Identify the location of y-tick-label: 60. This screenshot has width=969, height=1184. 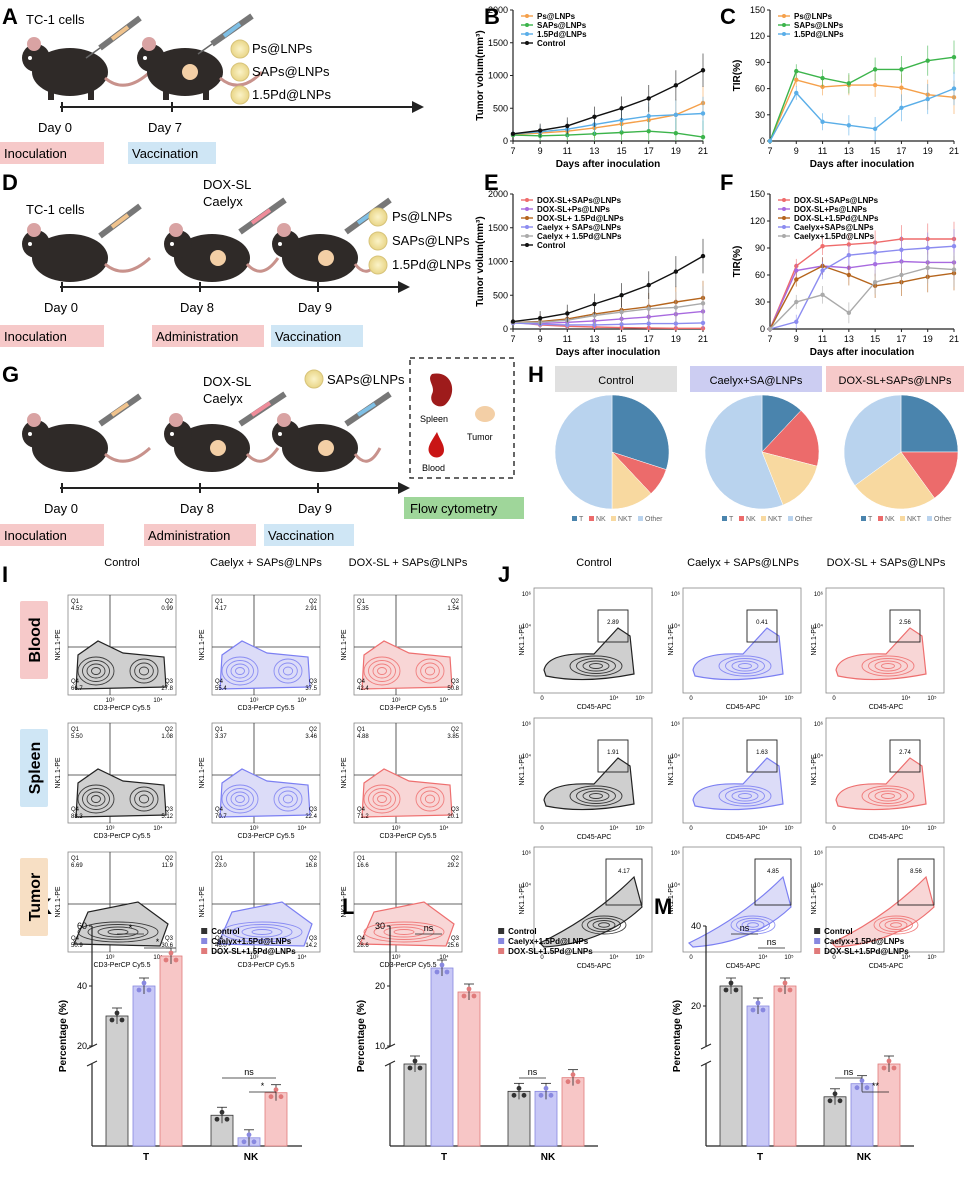
(760, 275).